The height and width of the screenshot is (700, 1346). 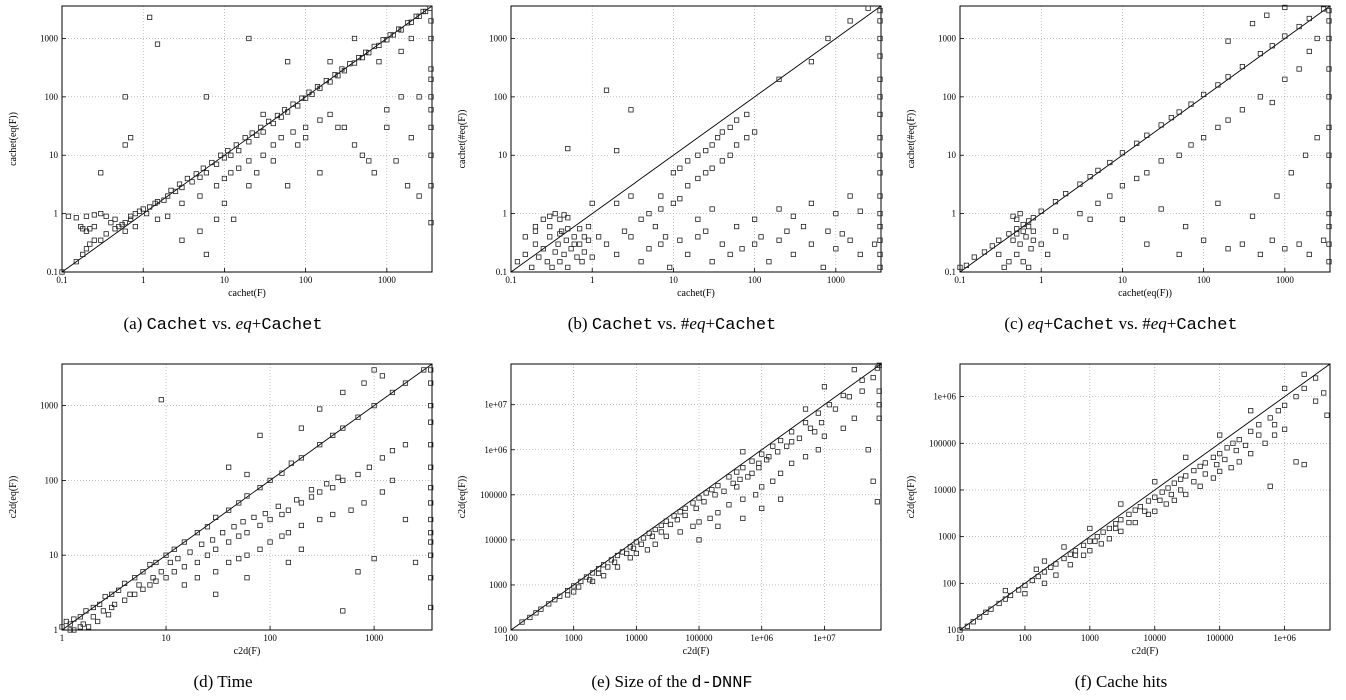 What do you see at coordinates (674, 280) in the screenshot?
I see `x-tick-label: 10` at bounding box center [674, 280].